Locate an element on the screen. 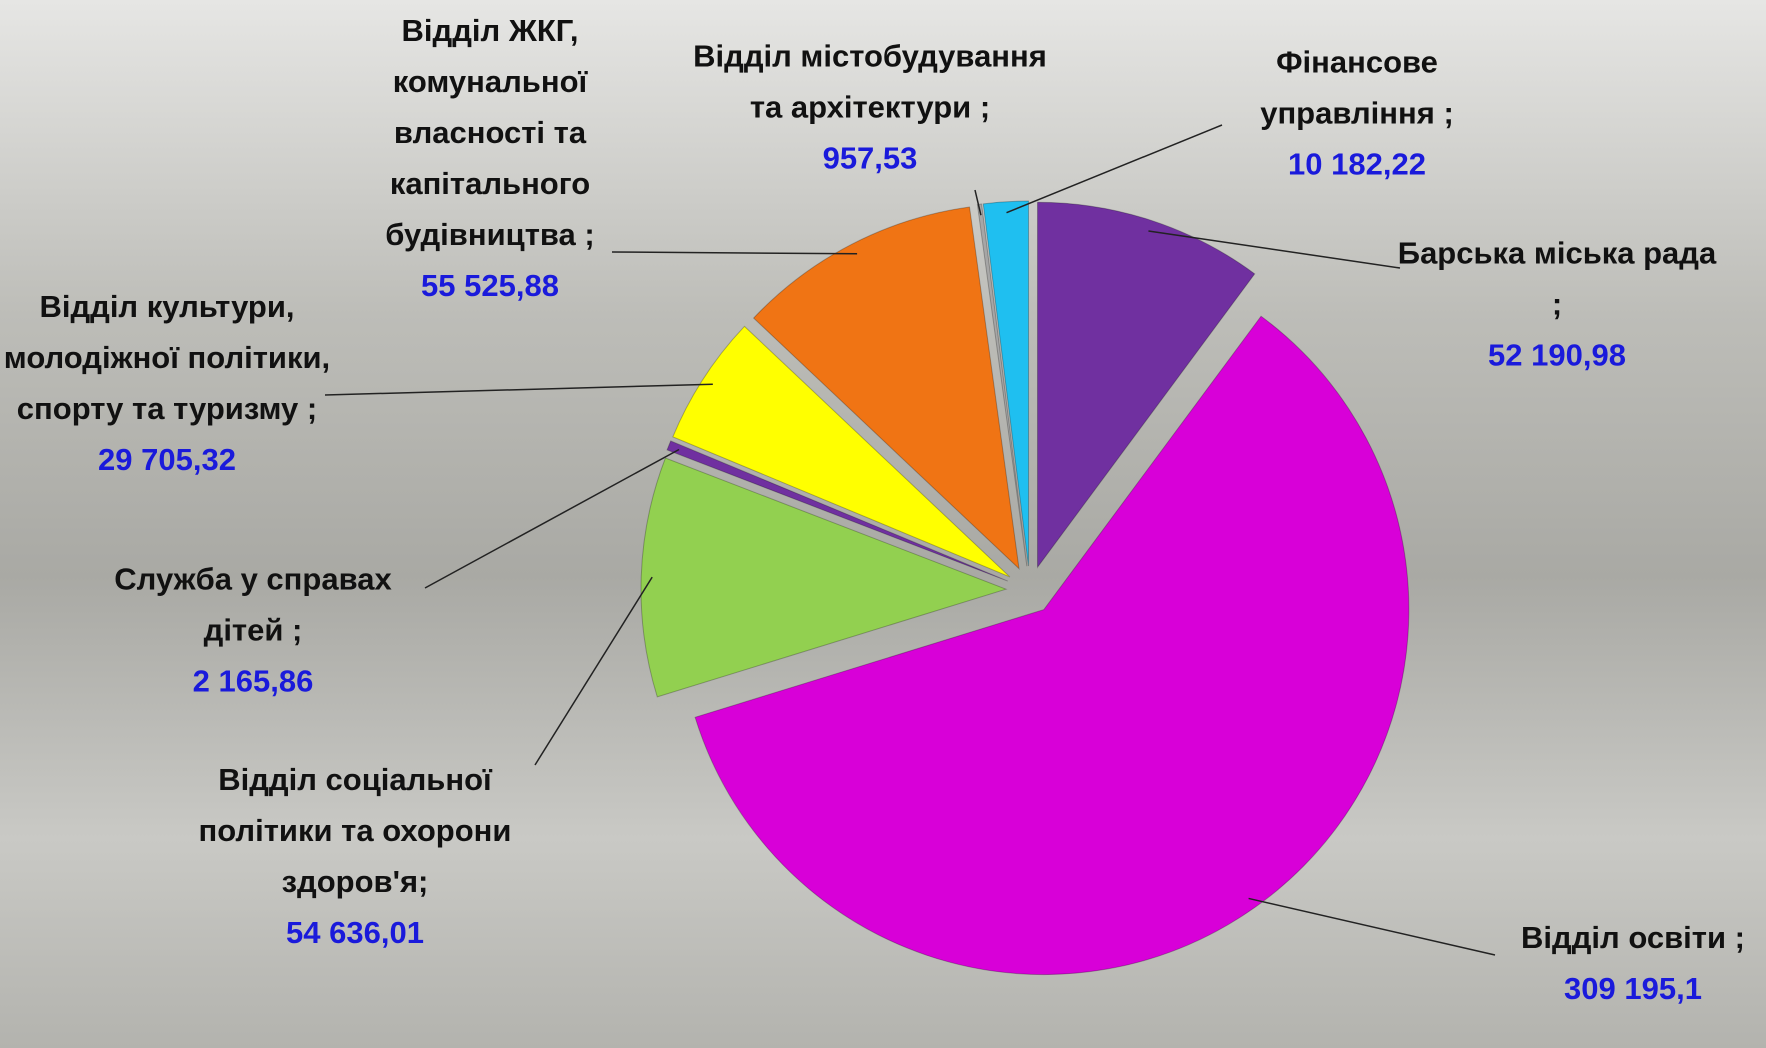 This screenshot has height=1048, width=1766. category-label: Фінансове управління ; is located at coordinates (1357, 87).